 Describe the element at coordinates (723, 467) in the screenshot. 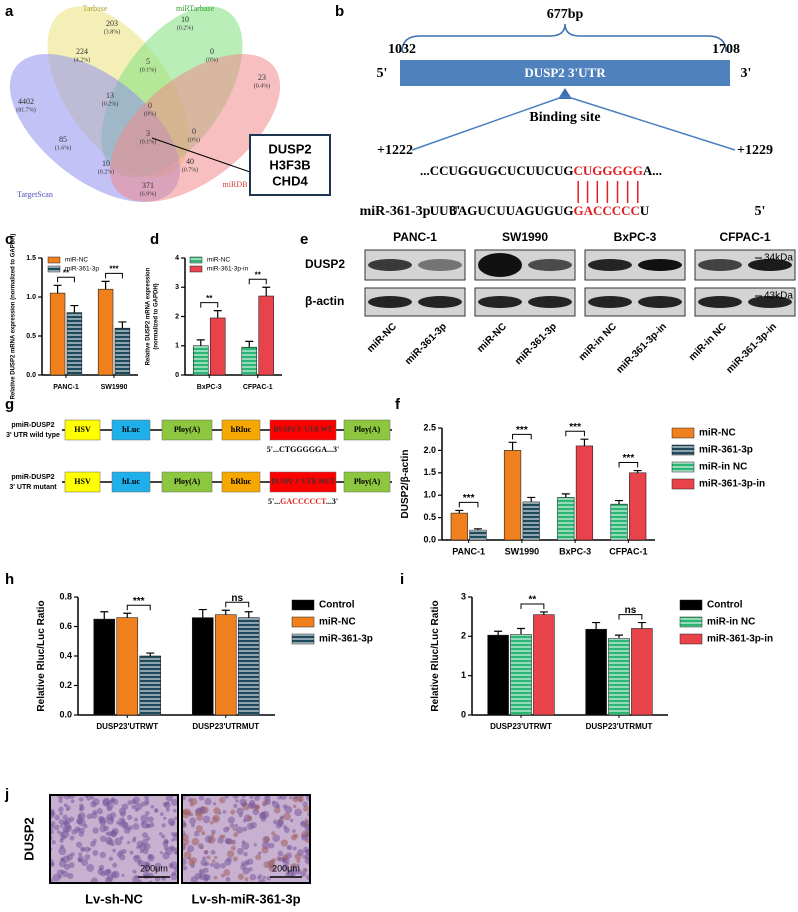

I see `legend-label: miR-in NC` at that location.